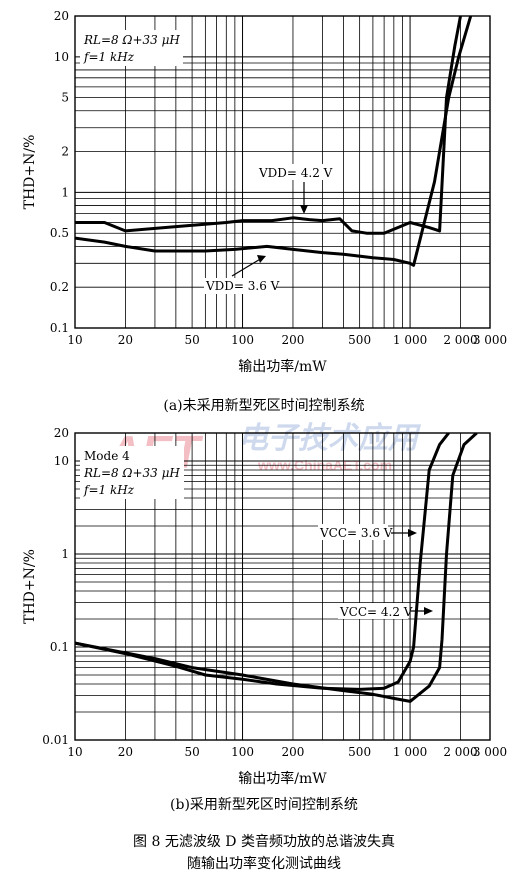 This screenshot has height=885, width=529. Describe the element at coordinates (410, 340) in the screenshot. I see `chart-a-x-tick-label: 1 000` at that location.